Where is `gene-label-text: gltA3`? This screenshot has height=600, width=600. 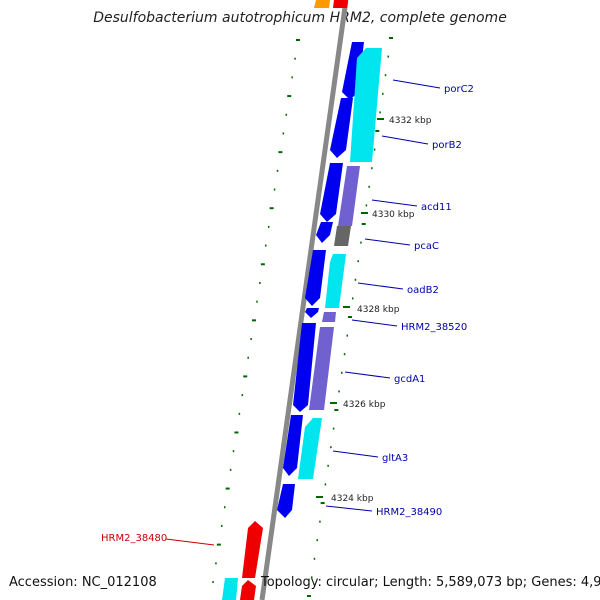
gene-label-text: gltA3 is located at coordinates (395, 458).